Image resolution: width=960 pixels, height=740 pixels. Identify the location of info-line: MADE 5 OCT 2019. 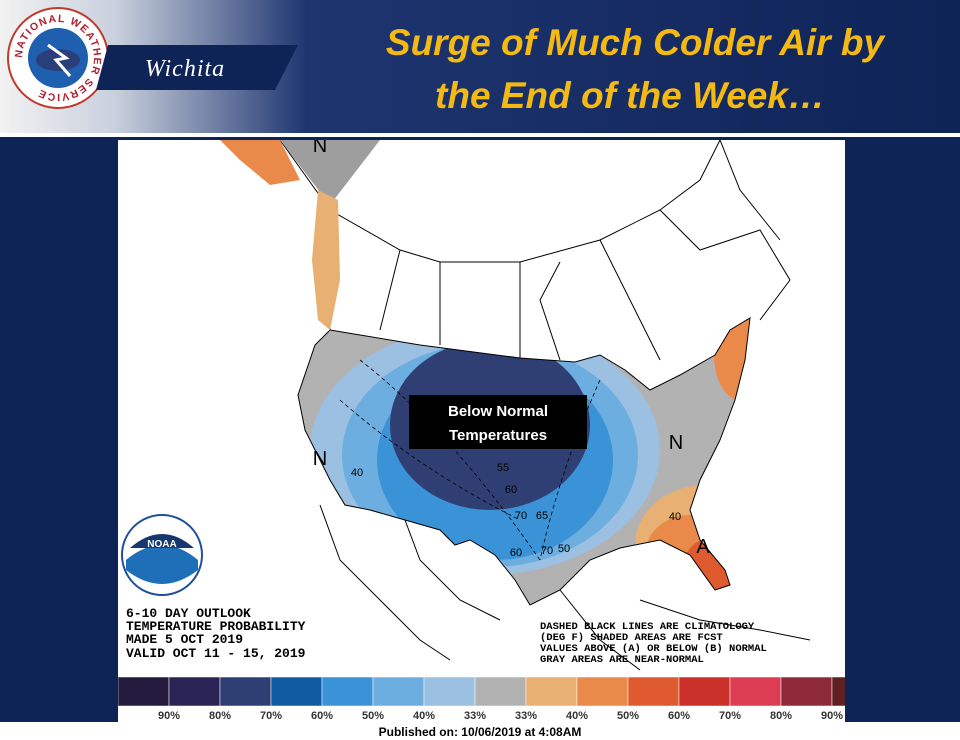
(184, 639).